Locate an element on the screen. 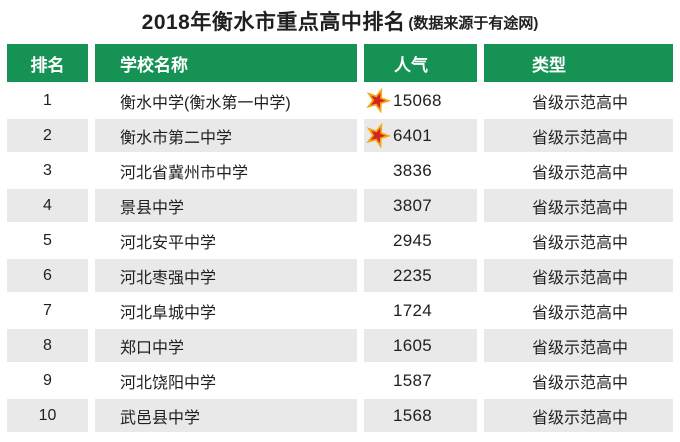 Image resolution: width=680 pixels, height=442 pixels. popularity-cell: 1587 is located at coordinates (420, 380).